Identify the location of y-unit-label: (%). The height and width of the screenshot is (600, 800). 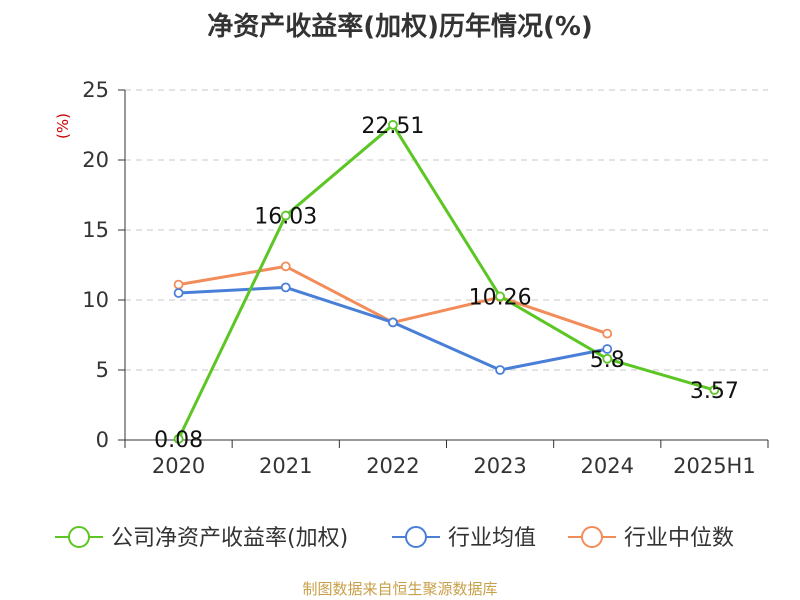
(63, 126).